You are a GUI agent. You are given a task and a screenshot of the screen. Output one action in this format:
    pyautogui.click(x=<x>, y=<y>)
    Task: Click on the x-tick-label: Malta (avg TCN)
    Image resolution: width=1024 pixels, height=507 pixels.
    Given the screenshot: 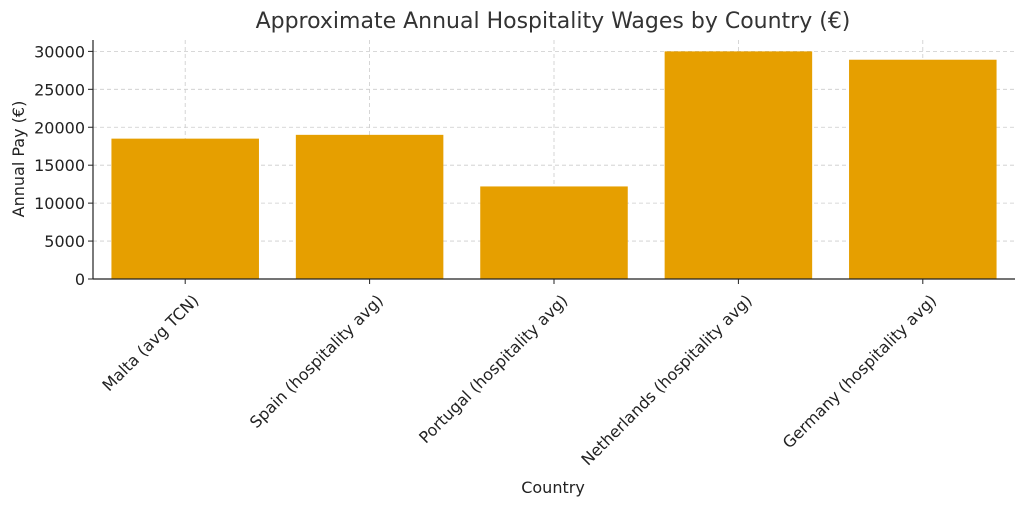 What is the action you would take?
    pyautogui.click(x=150, y=343)
    